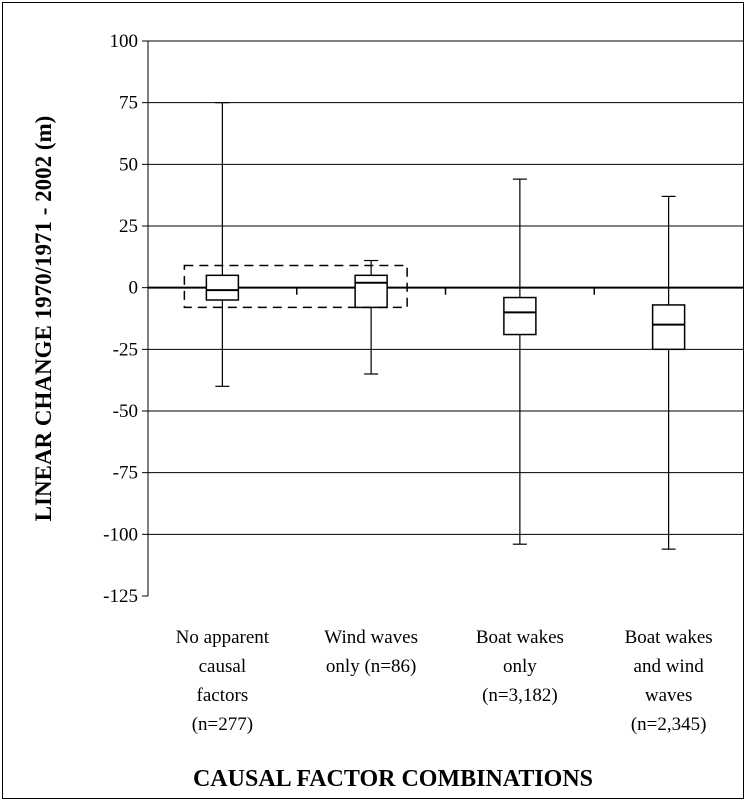 This screenshot has height=802, width=748. Describe the element at coordinates (128, 103) in the screenshot. I see `y-tick-label: 75` at that location.